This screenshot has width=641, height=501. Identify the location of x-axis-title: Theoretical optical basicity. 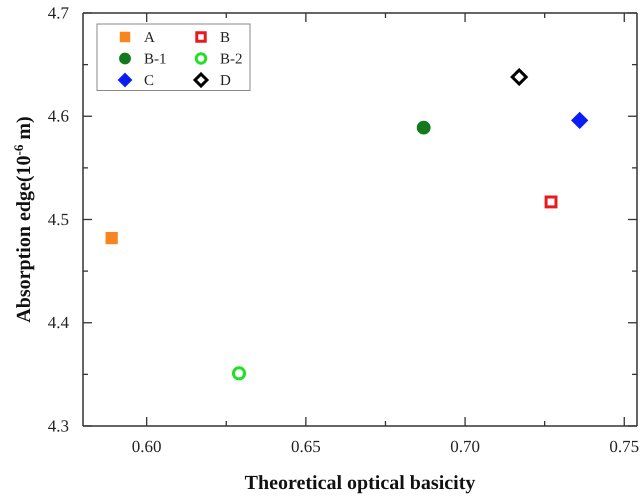
(360, 483).